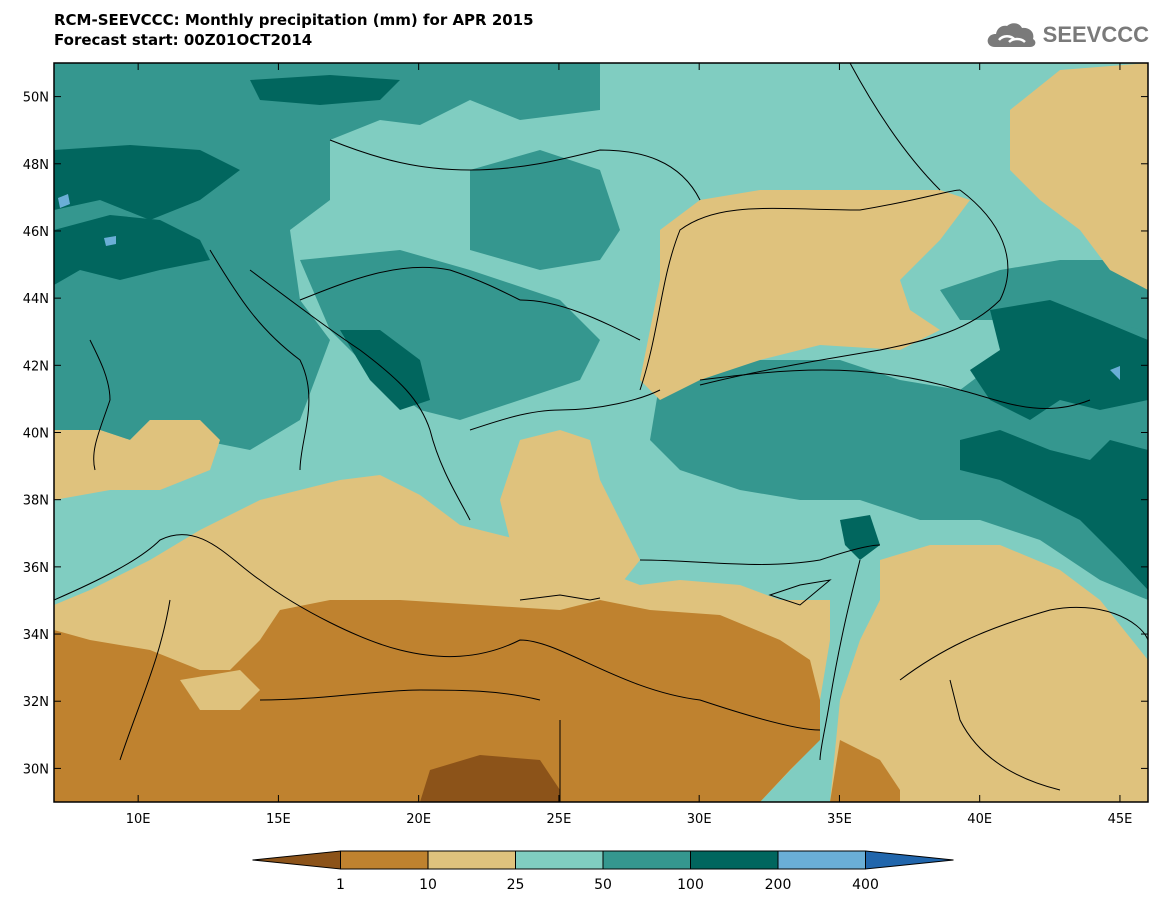 The height and width of the screenshot is (907, 1165). Describe the element at coordinates (450, 335) in the screenshot. I see `field-teal-balkans` at that location.